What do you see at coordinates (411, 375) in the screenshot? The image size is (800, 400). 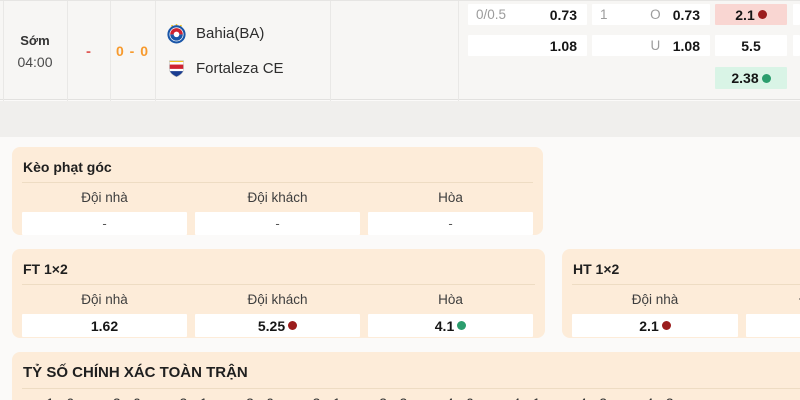 I see `panel-title: TỶ SỐ CHÍNH XÁC TOÀN TRẬN` at bounding box center [411, 375].